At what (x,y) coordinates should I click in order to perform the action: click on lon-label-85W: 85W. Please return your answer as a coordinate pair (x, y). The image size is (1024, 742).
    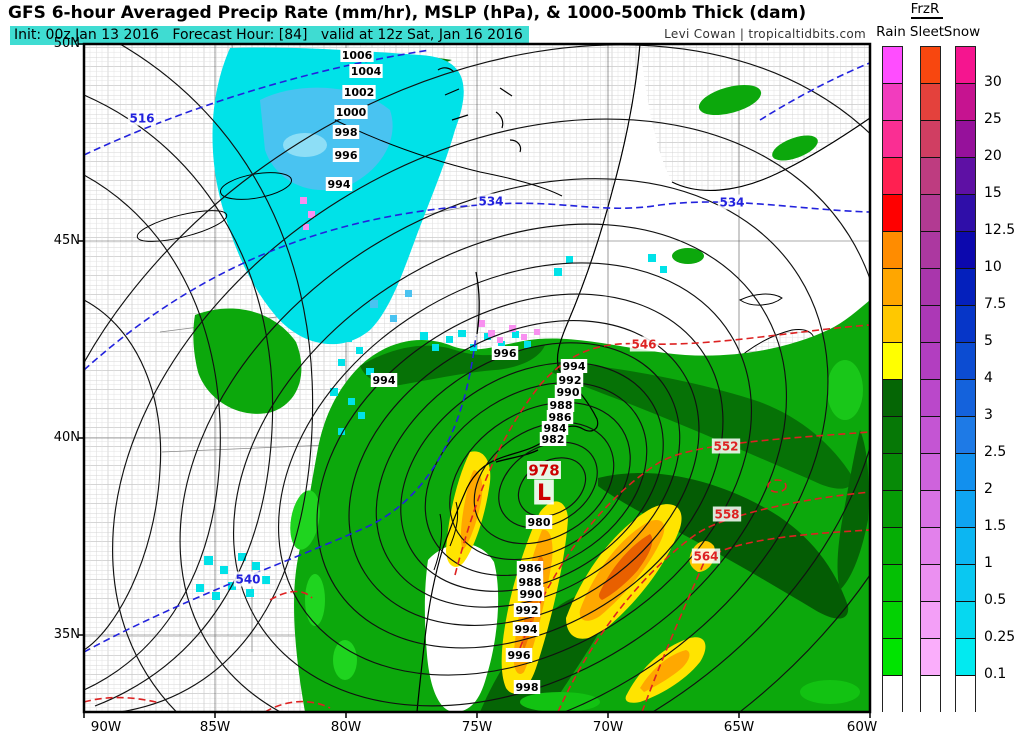
    Looking at the image, I should click on (215, 727).